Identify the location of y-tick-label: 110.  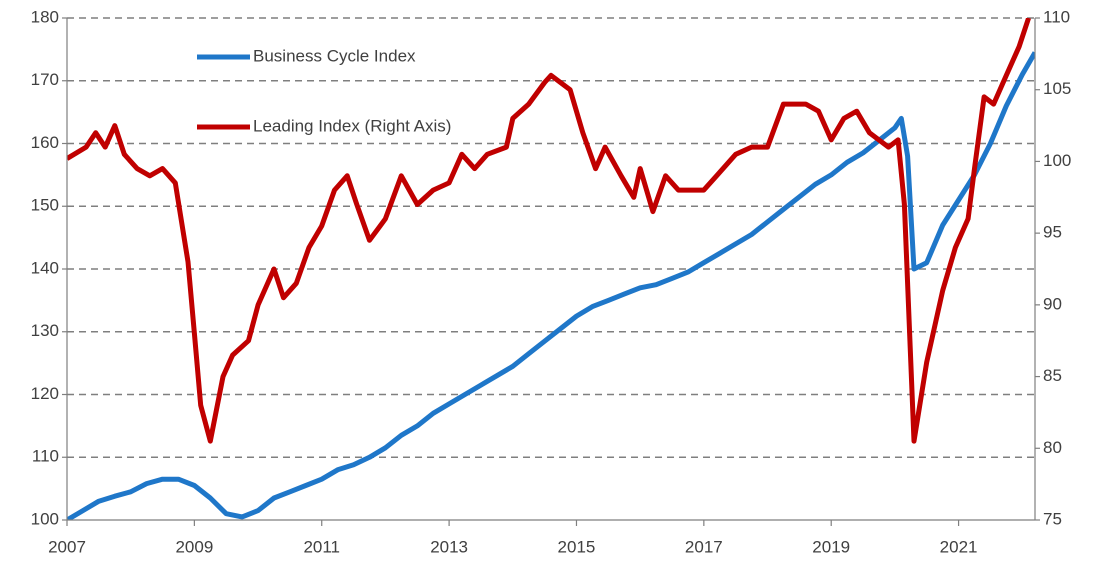
(45, 456).